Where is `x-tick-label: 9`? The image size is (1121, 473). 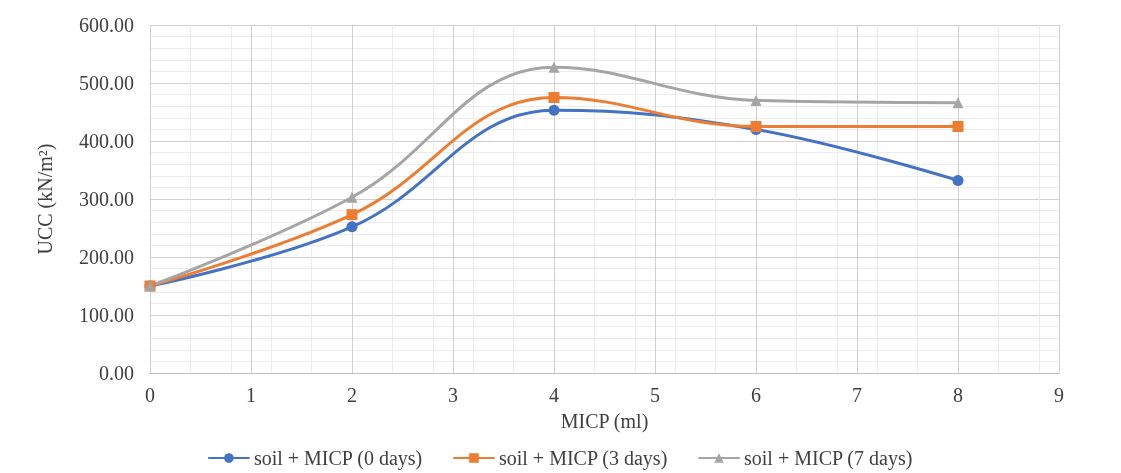
x-tick-label: 9 is located at coordinates (1059, 395).